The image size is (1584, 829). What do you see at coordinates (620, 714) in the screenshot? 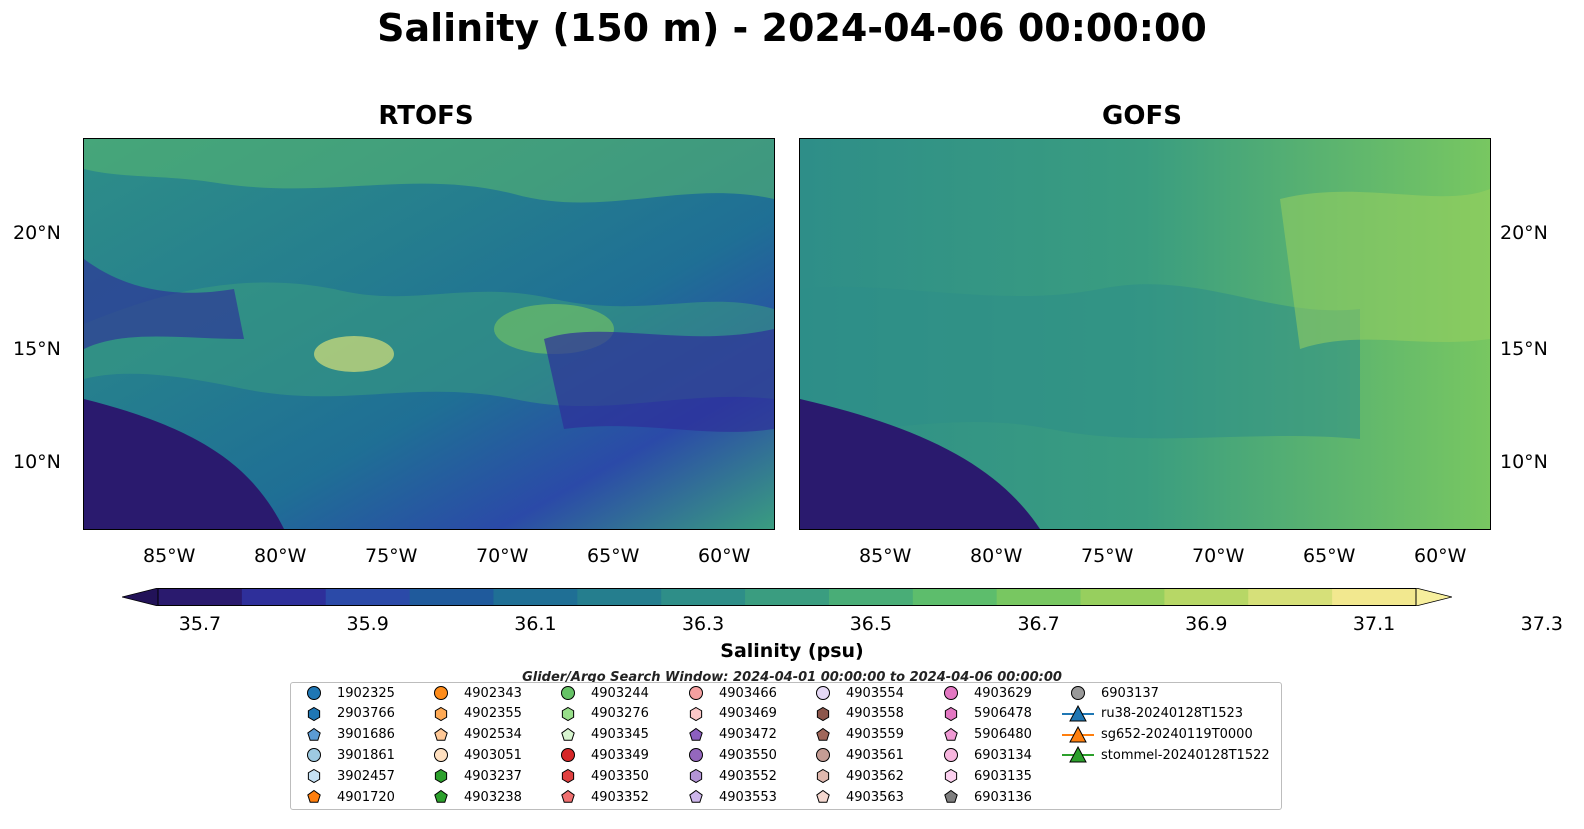
I see `legend-item-label: 4903276` at bounding box center [620, 714].